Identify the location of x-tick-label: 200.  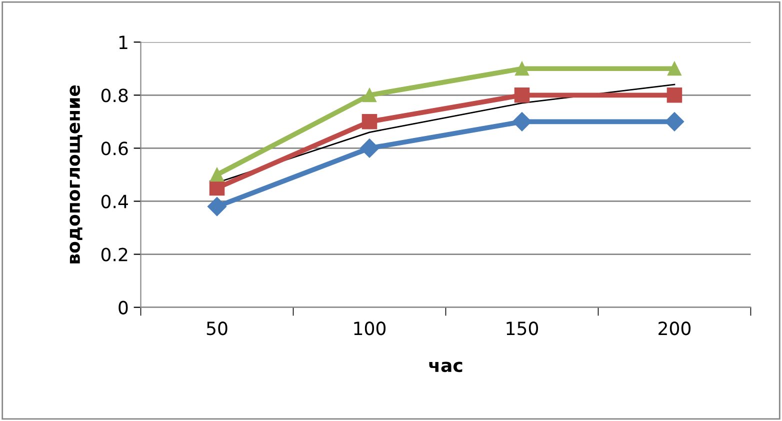
(674, 329).